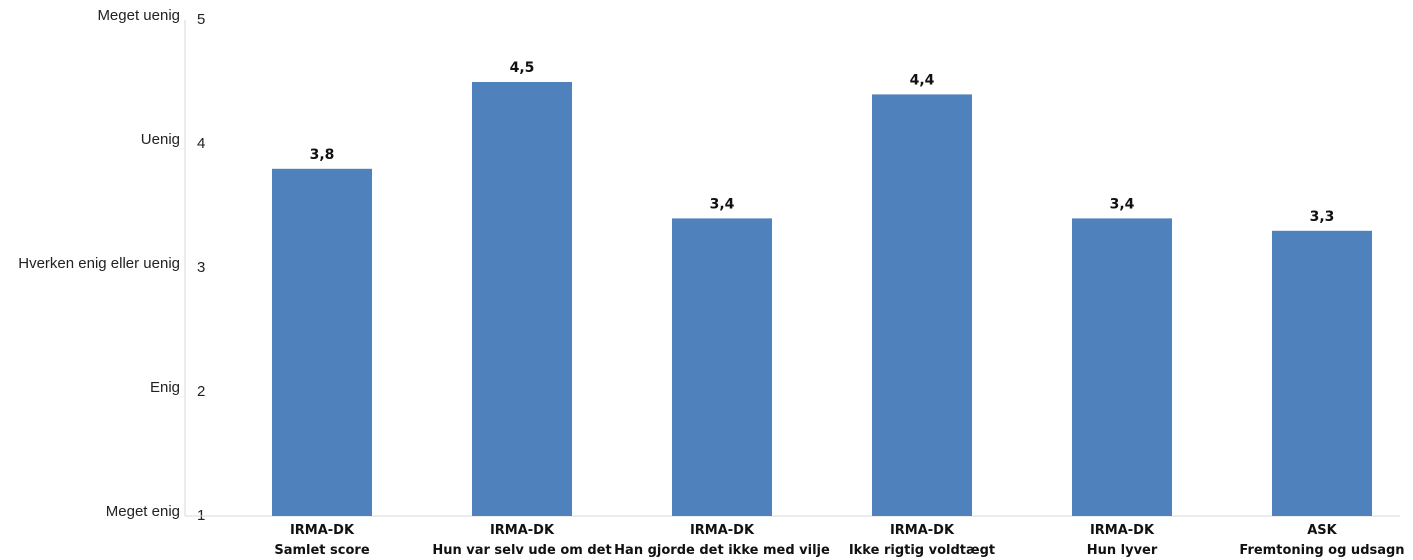 This screenshot has height=560, width=1413. What do you see at coordinates (201, 515) in the screenshot?
I see `y-tick-label: 1` at bounding box center [201, 515].